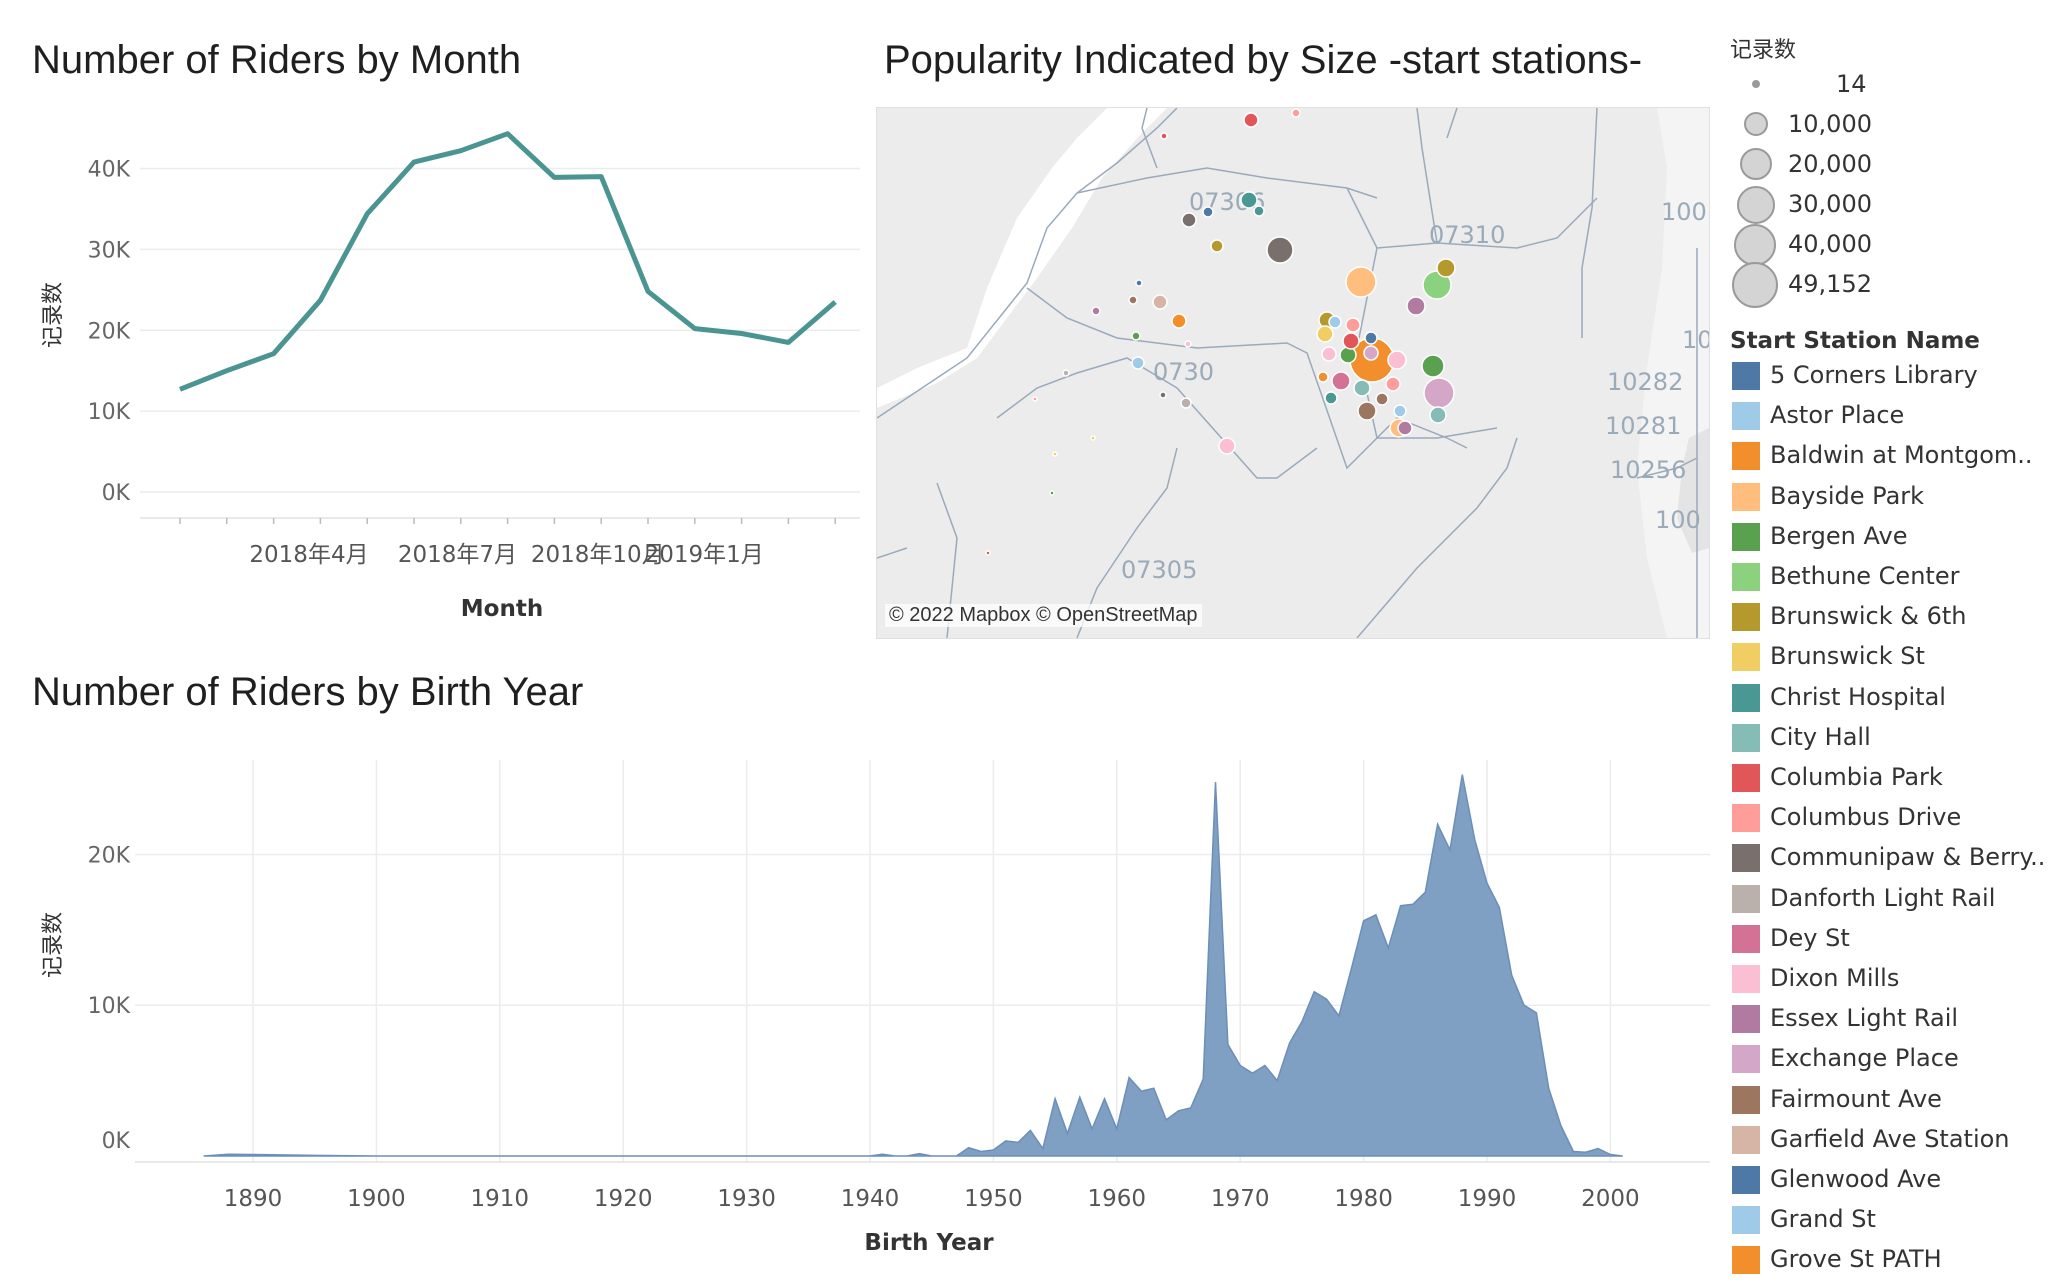  Describe the element at coordinates (1856, 777) in the screenshot. I see `legend-label: Columbia Park` at that location.